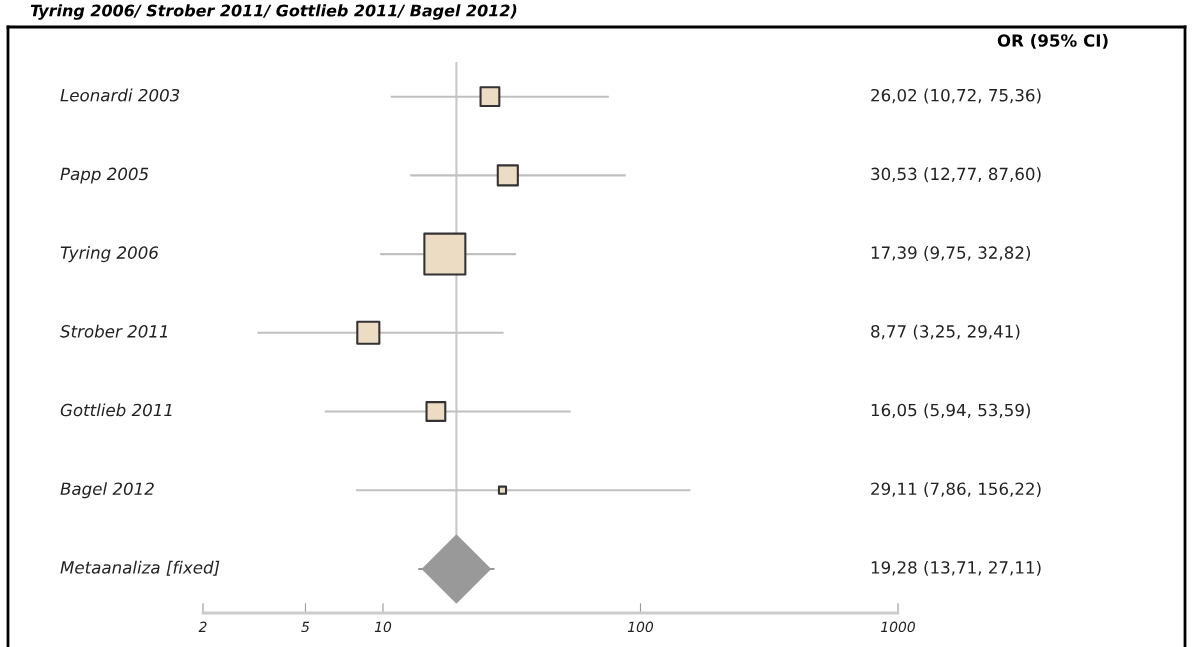 Image resolution: width=1192 pixels, height=647 pixels. Describe the element at coordinates (945, 332) in the screenshot. I see `annotation: 8,77 (3,25, 29,41)` at that location.